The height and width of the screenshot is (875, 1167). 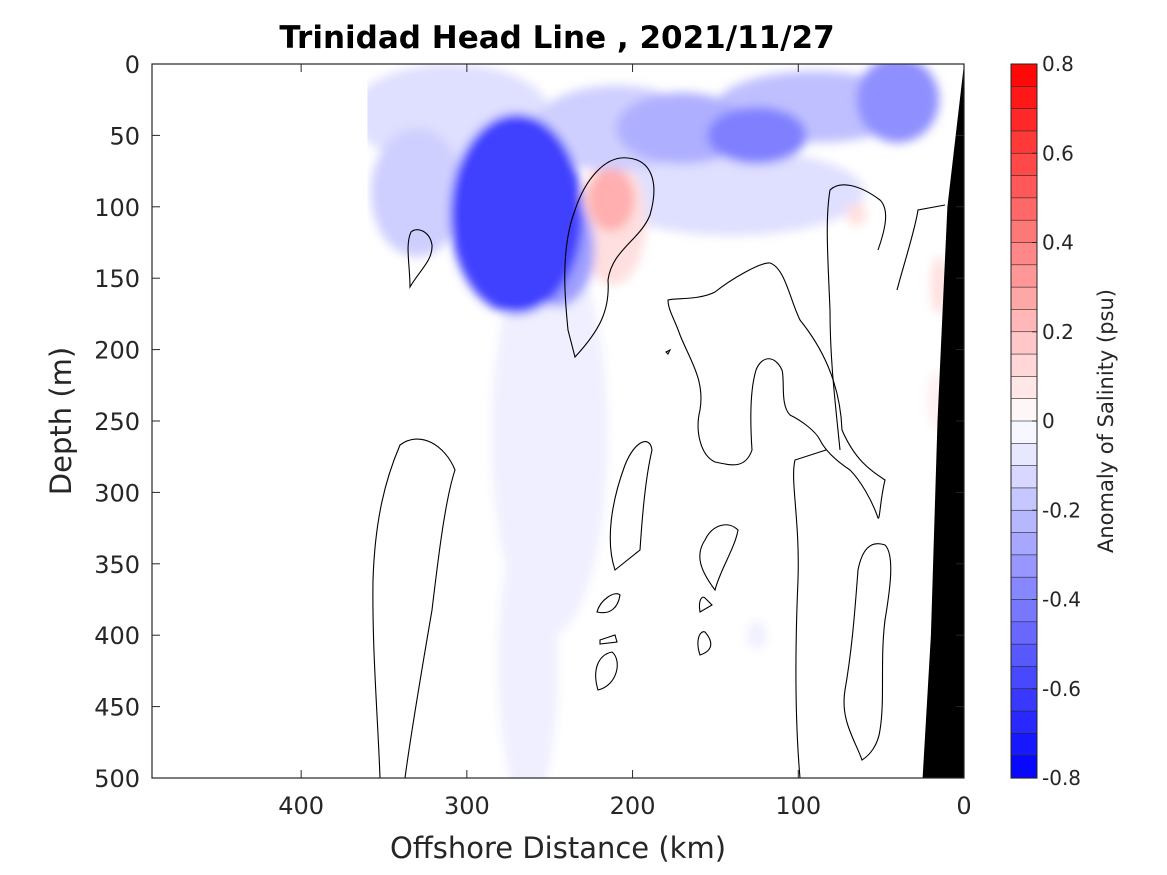 What do you see at coordinates (117, 351) in the screenshot?
I see `y-tick-label: 200` at bounding box center [117, 351].